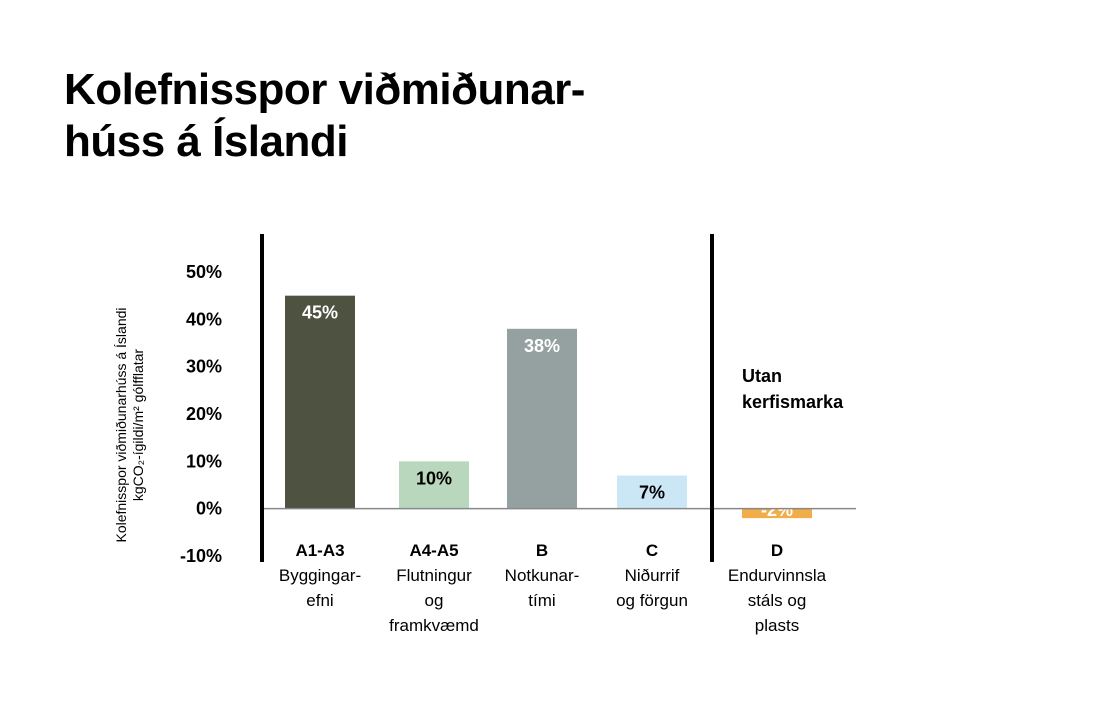  What do you see at coordinates (434, 600) in the screenshot?
I see `category-name: Flutningur og framkvæmd` at bounding box center [434, 600].